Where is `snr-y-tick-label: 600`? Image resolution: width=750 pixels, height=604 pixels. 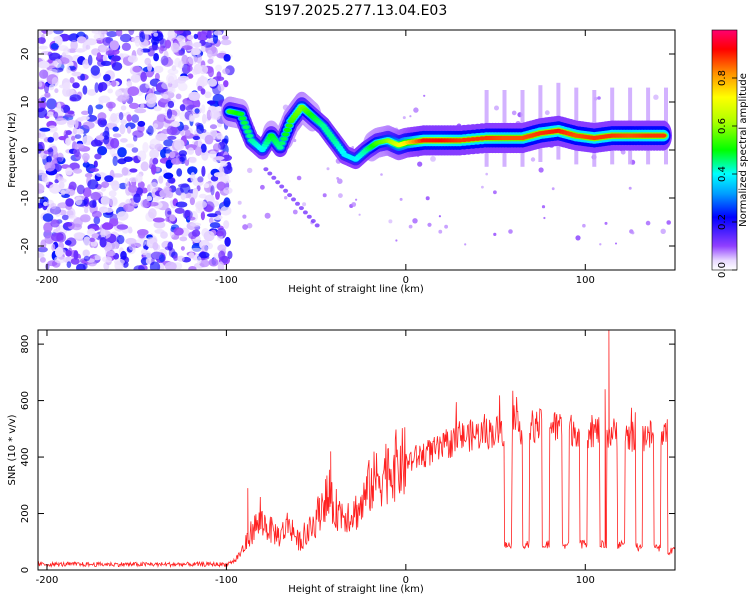
snr-y-tick-label: 600 is located at coordinates (25, 400).